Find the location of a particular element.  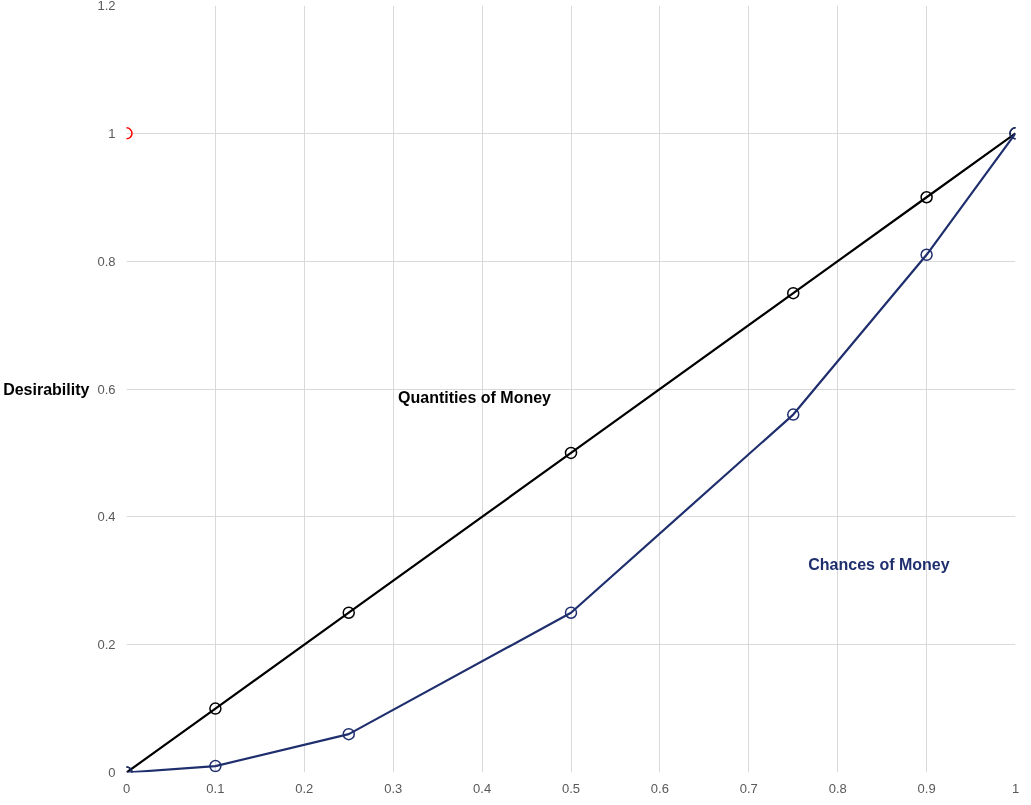

x-tick-label: 0.6 is located at coordinates (659, 788).